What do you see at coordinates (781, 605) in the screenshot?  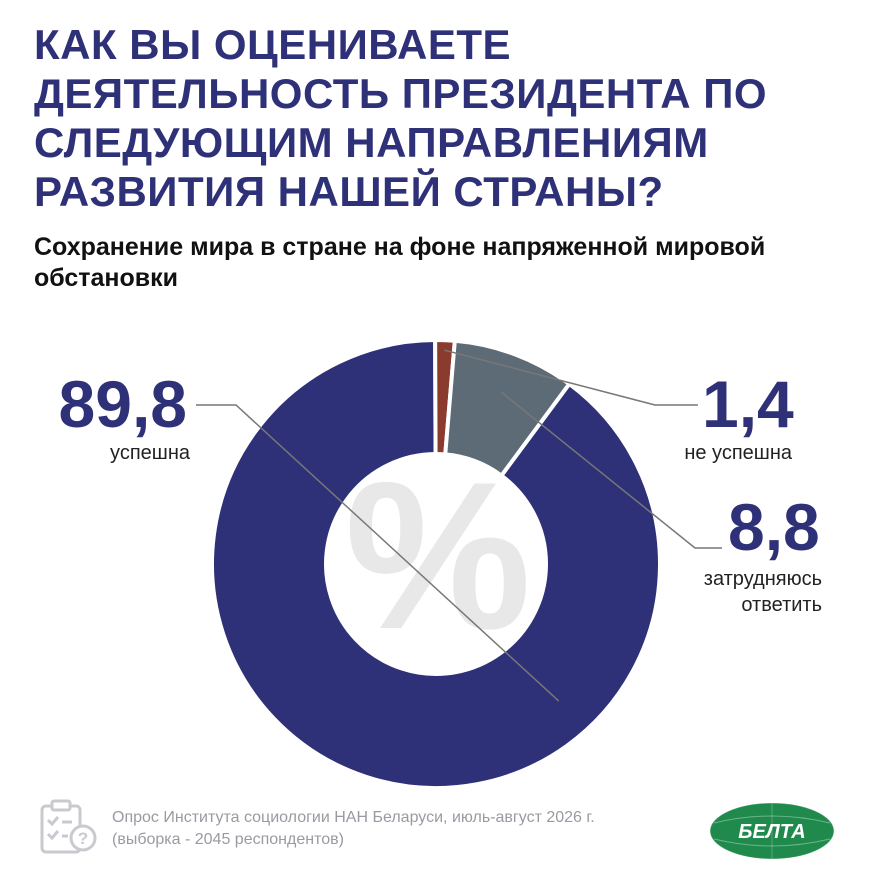 I see `category-label-hard-line2: ответить` at bounding box center [781, 605].